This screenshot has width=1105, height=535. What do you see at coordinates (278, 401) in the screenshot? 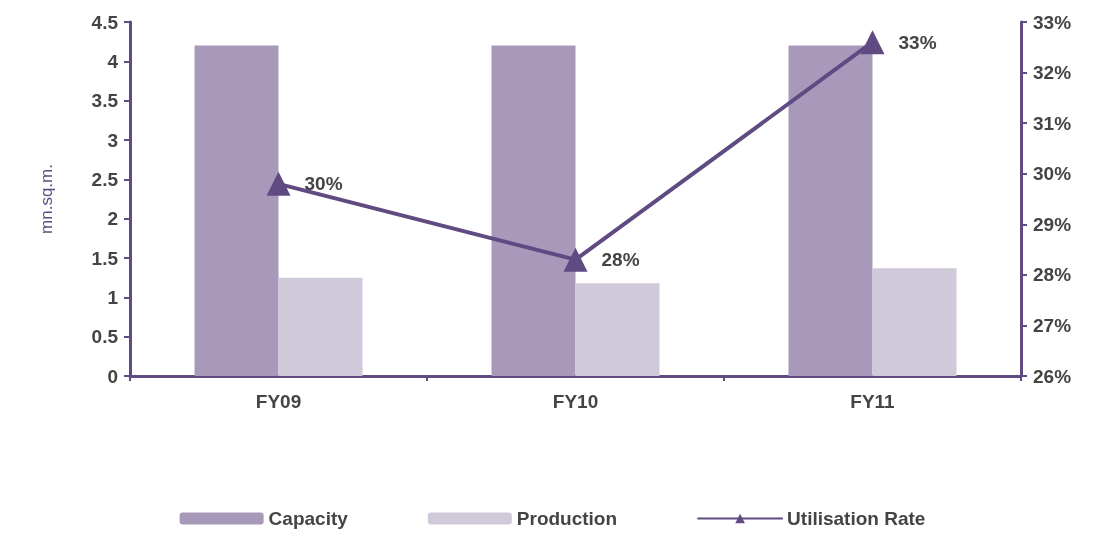
I see `x-tick-label: FY09` at bounding box center [278, 401].